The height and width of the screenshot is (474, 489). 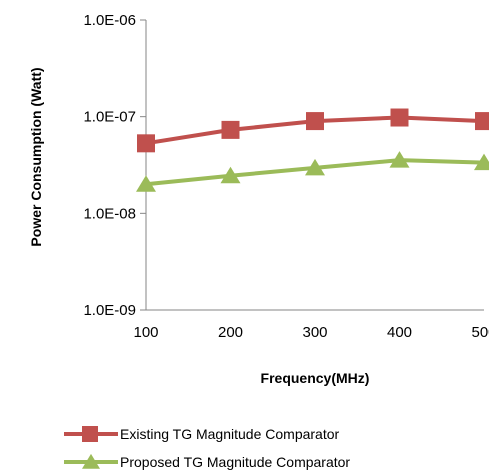 I want to click on y-tick-label: 1.0E-06, so click(x=109, y=20).